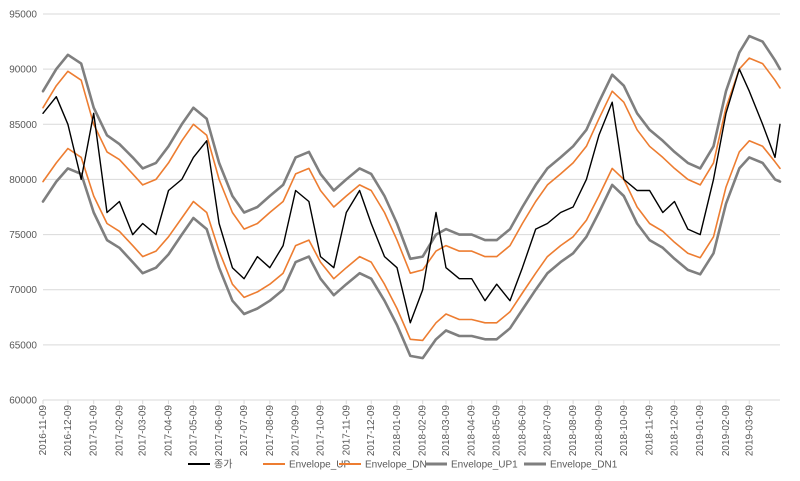  Describe the element at coordinates (319, 465) in the screenshot. I see `legend-label: Envelope_UP` at that location.